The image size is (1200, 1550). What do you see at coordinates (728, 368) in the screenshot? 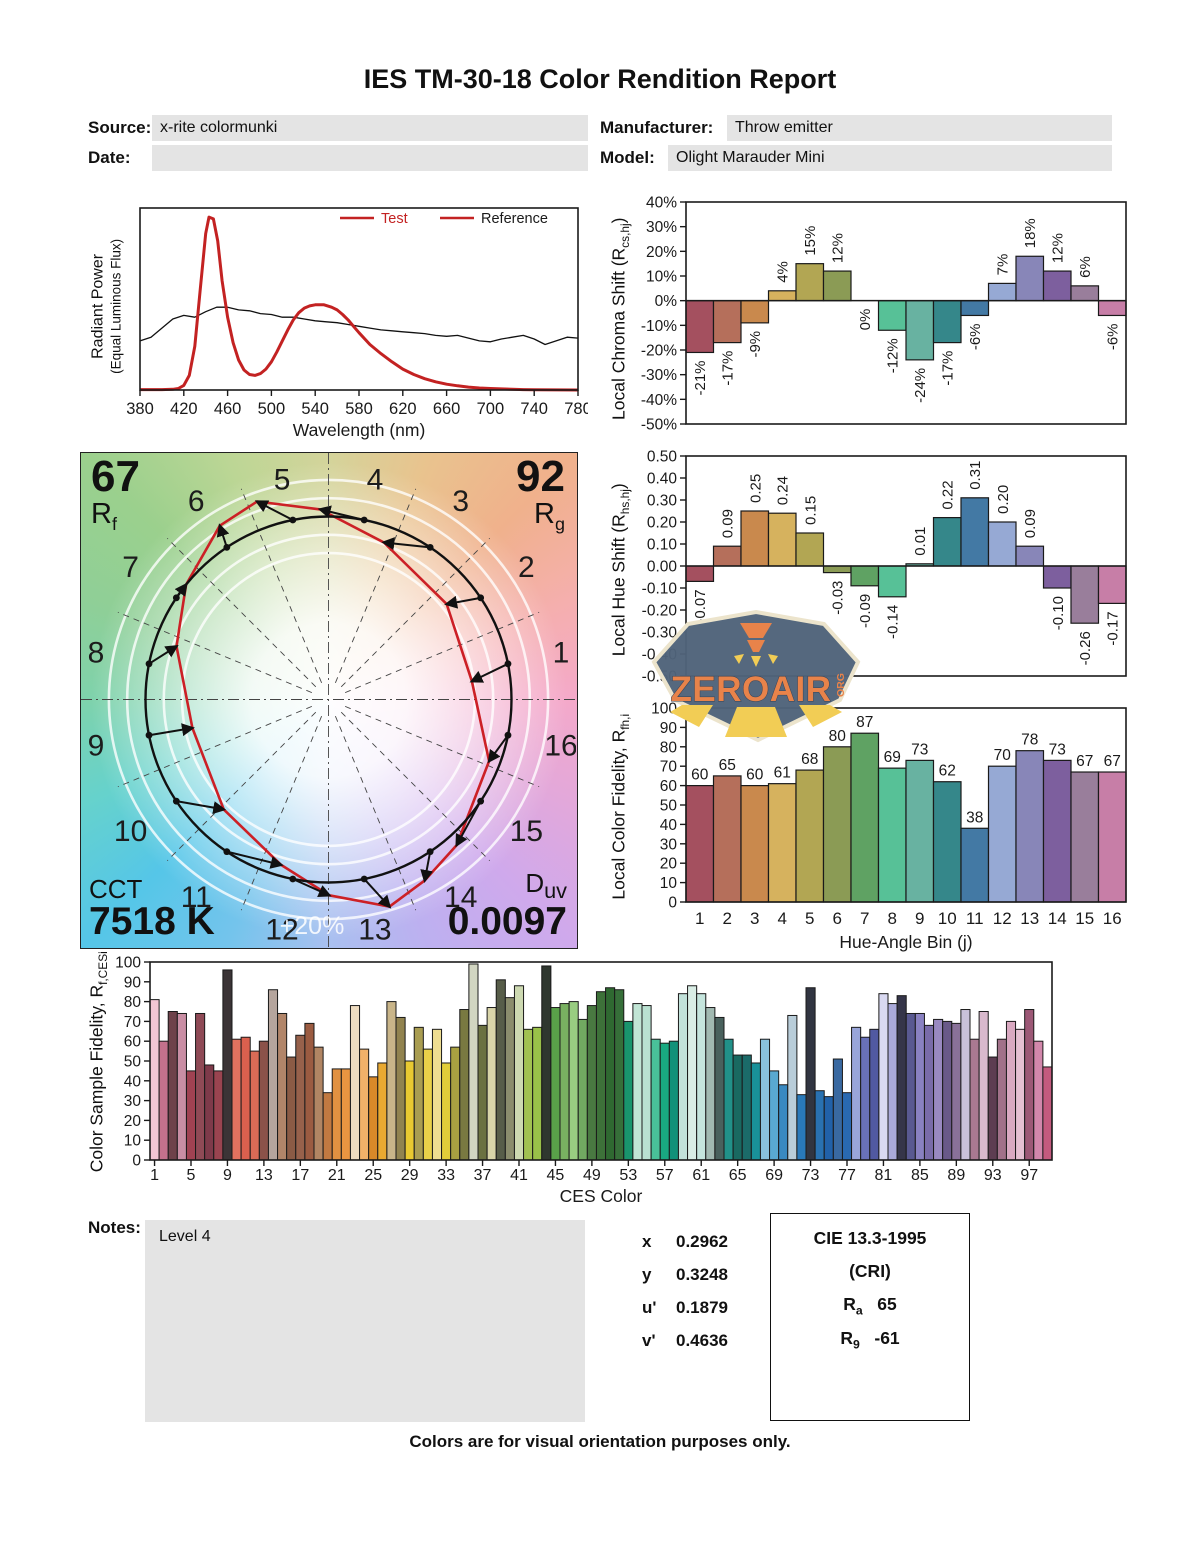
I see `svg-text: -17%` at bounding box center [728, 368].